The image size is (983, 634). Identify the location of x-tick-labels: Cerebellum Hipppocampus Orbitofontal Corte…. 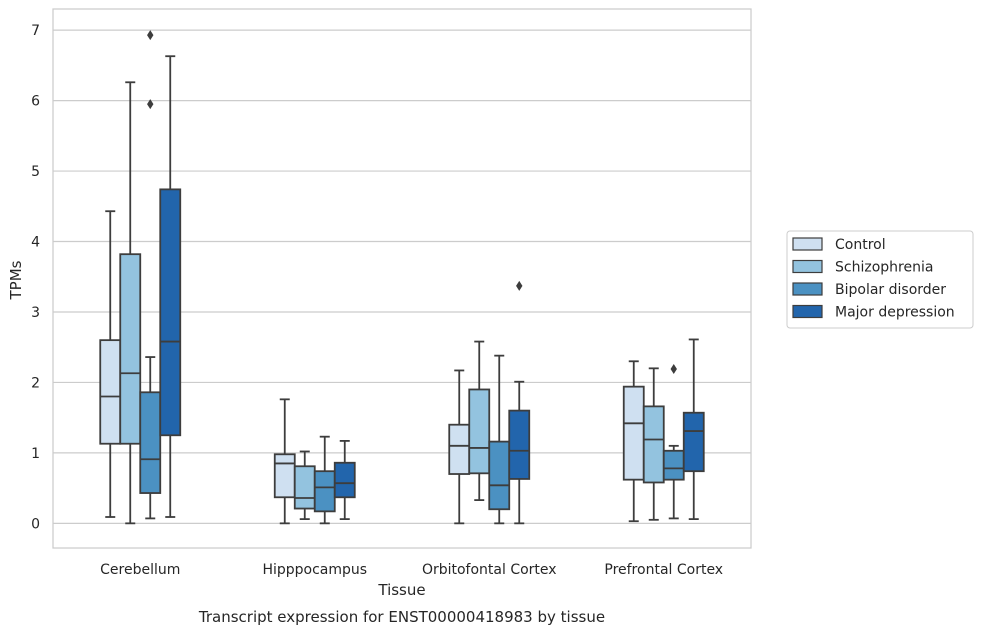
(411, 570).